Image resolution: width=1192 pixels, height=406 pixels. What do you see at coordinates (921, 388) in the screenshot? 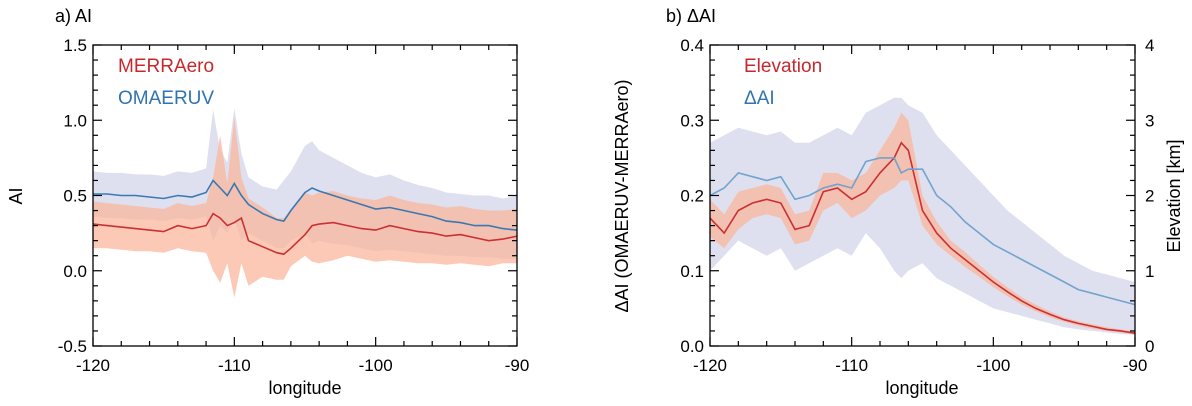
I see `panel-b-xlabel: longitude` at bounding box center [921, 388].